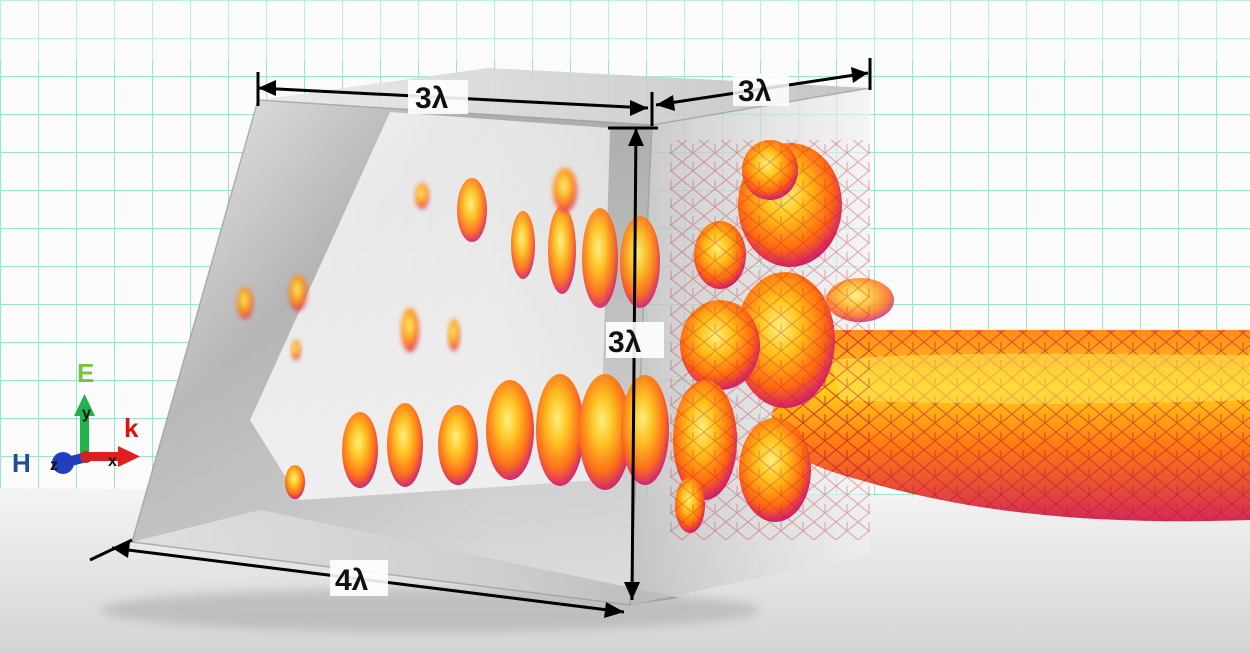  I want to click on dim-line-height, so click(634, 364).